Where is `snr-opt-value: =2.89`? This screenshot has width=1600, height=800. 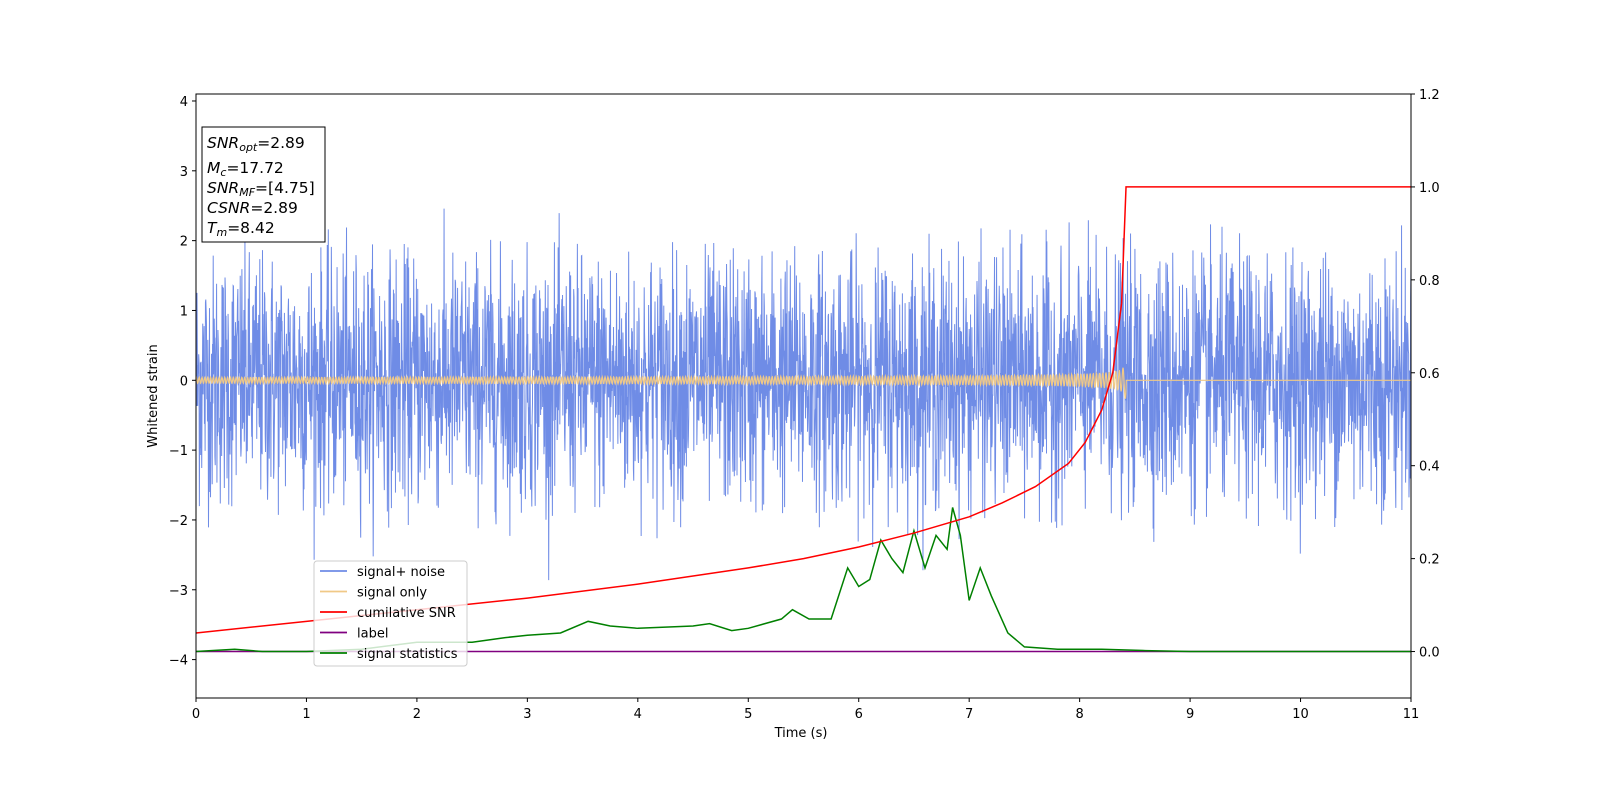
snr-opt-value: =2.89 is located at coordinates (281, 143).